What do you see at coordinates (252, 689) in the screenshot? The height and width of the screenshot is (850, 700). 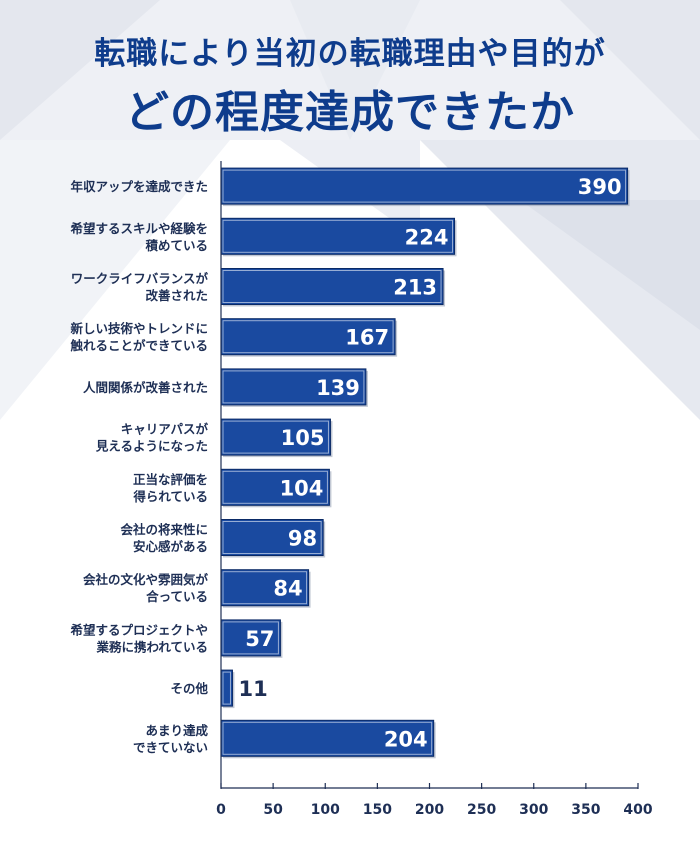 I see `bar-value-label: 11` at bounding box center [252, 689].